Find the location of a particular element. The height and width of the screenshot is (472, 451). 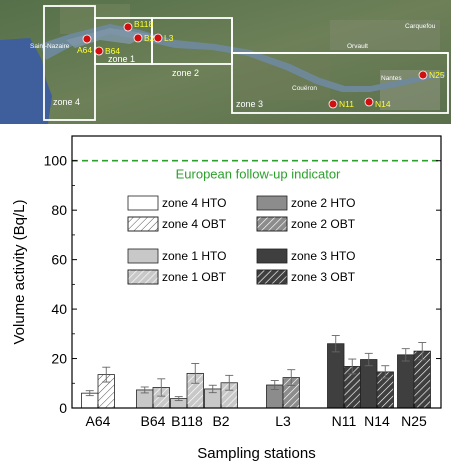

x-tick-label-n14: N14 is located at coordinates (377, 421).